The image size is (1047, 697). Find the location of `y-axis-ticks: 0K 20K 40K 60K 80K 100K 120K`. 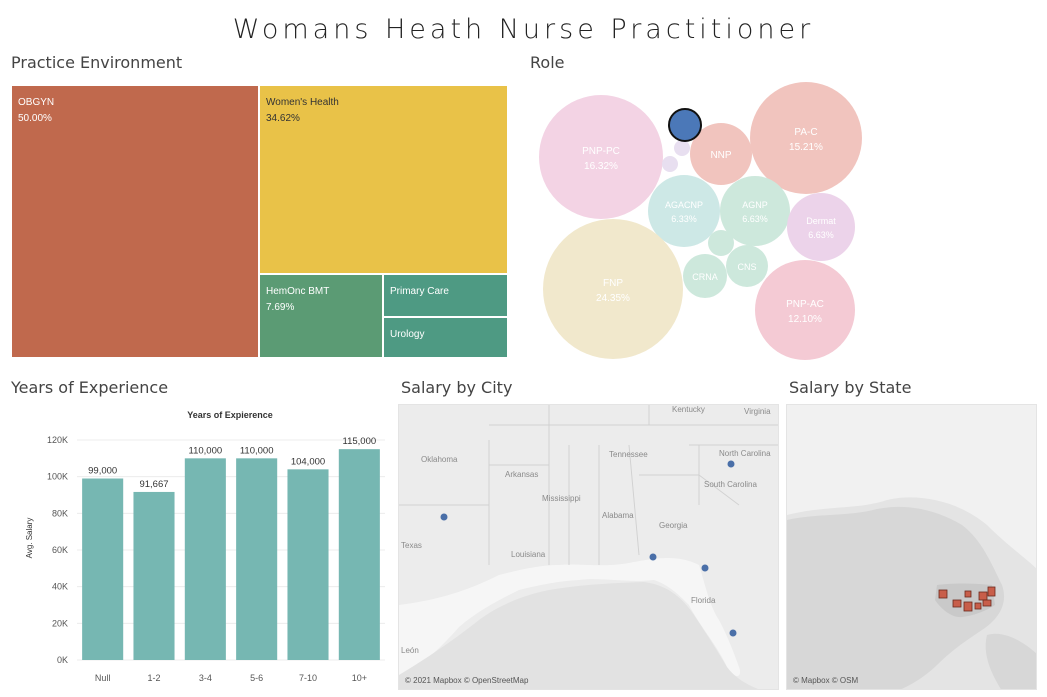

y-axis-ticks: 0K 20K 40K 60K 80K 100K 120K is located at coordinates (57, 550).